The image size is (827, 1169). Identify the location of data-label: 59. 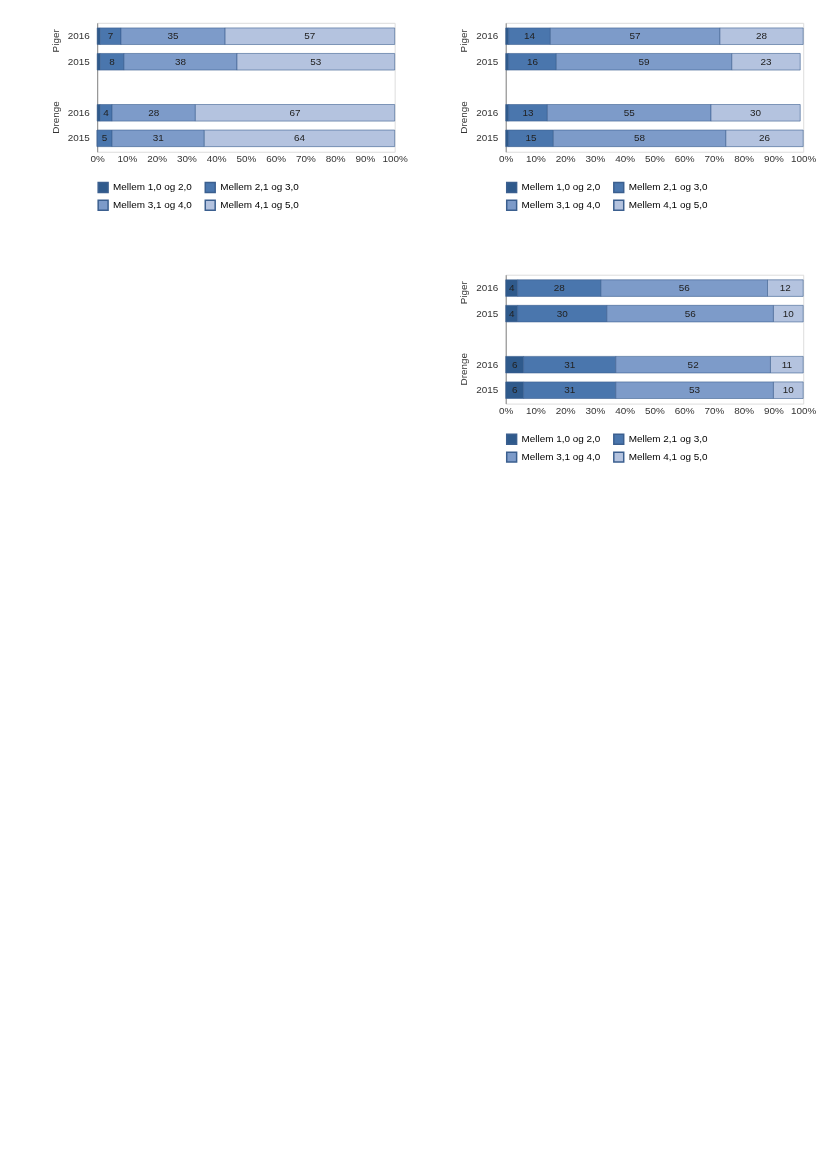
(644, 61).